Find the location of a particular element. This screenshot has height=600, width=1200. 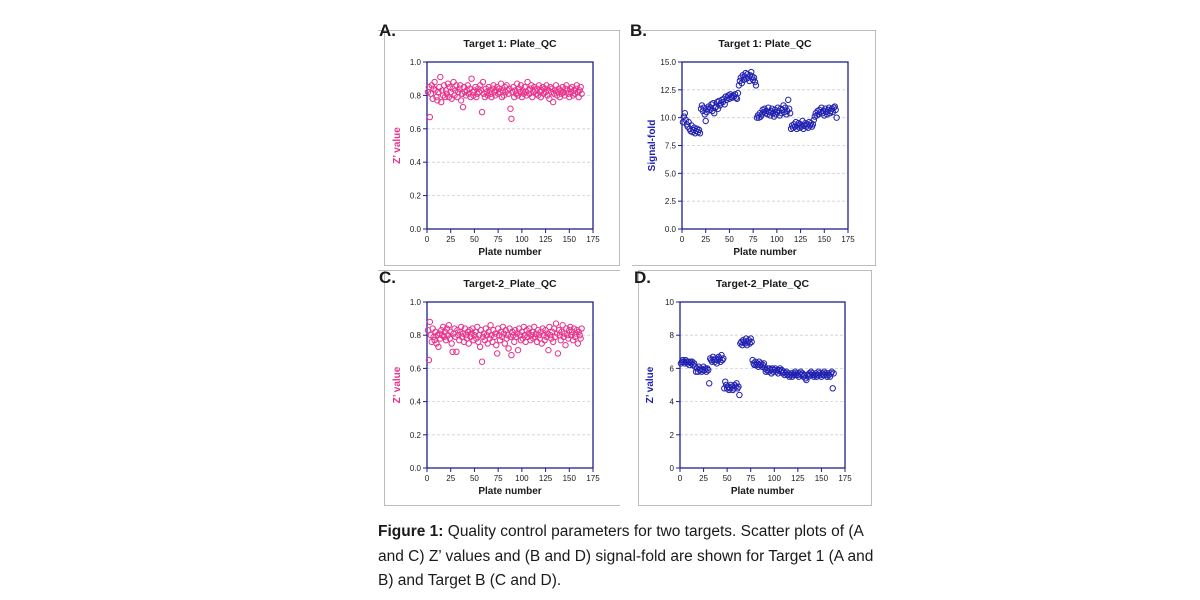

y-tick-label: 0.0 is located at coordinates (671, 229).